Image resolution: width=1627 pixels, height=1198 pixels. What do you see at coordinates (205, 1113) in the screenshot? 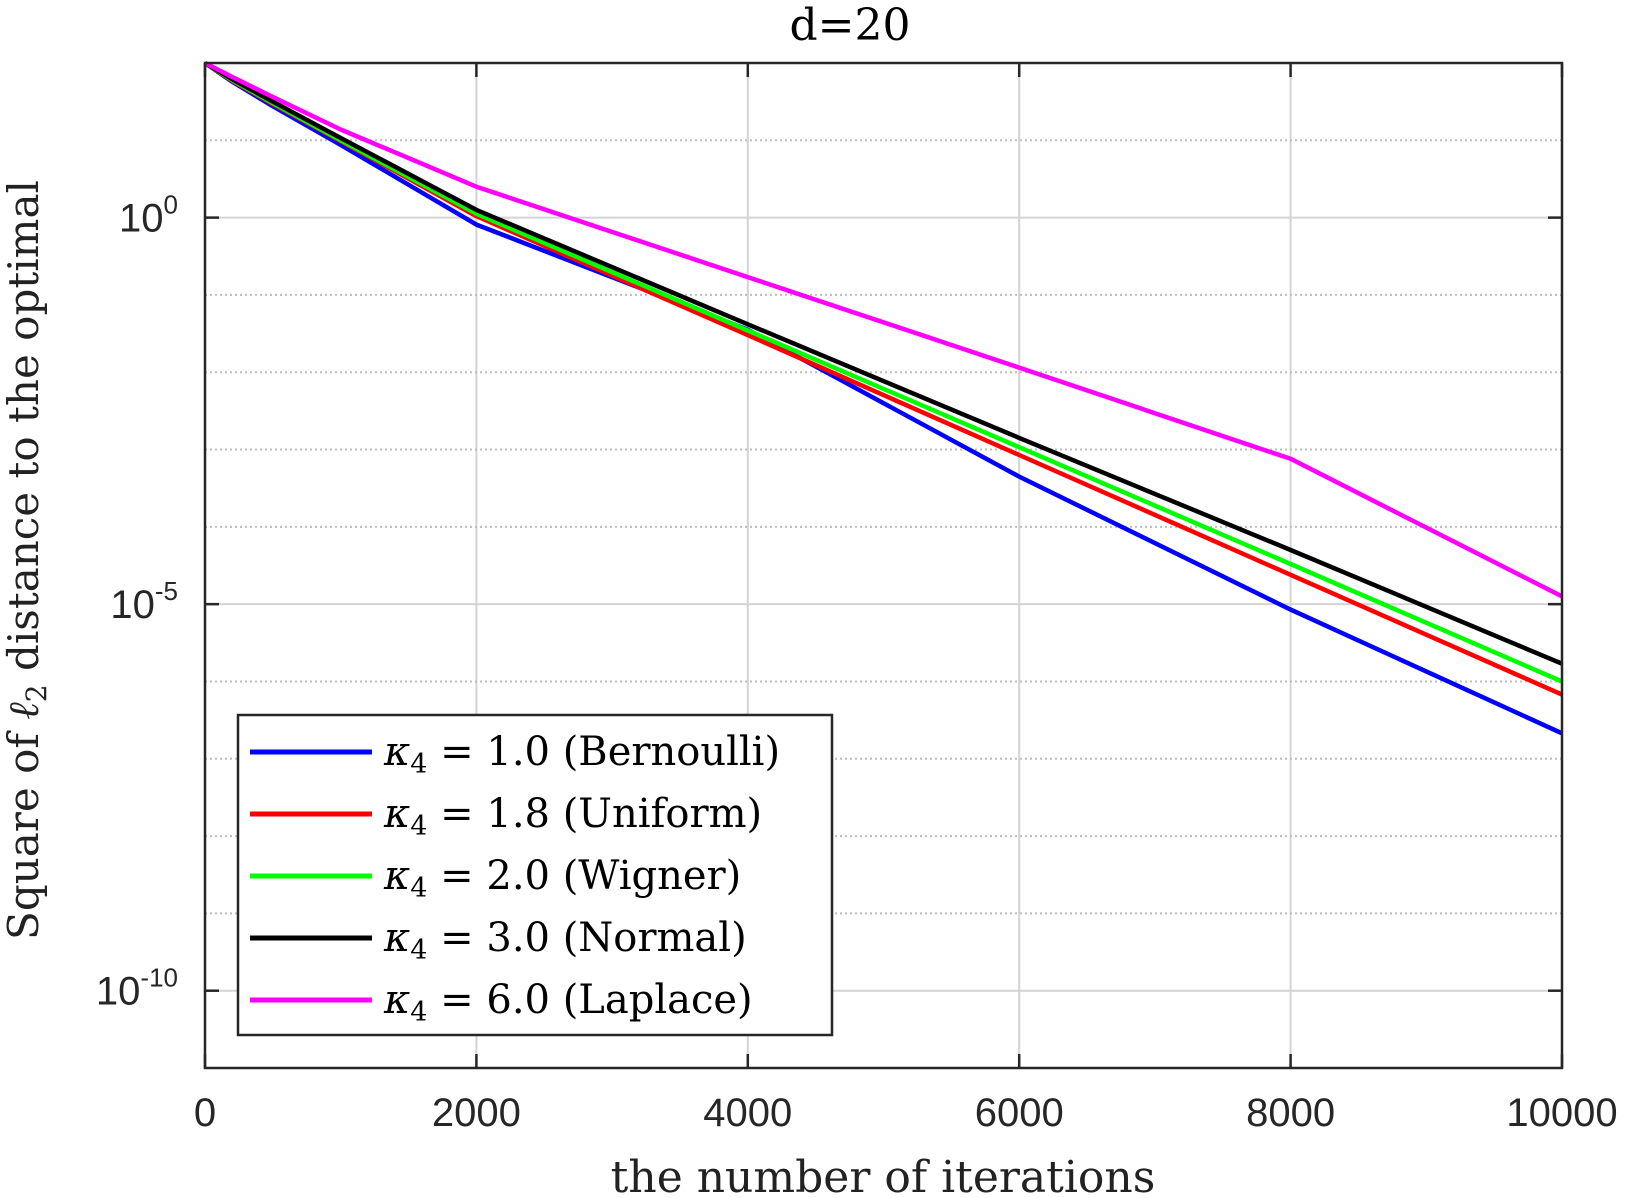
I see `x-tick-label: 0` at bounding box center [205, 1113].